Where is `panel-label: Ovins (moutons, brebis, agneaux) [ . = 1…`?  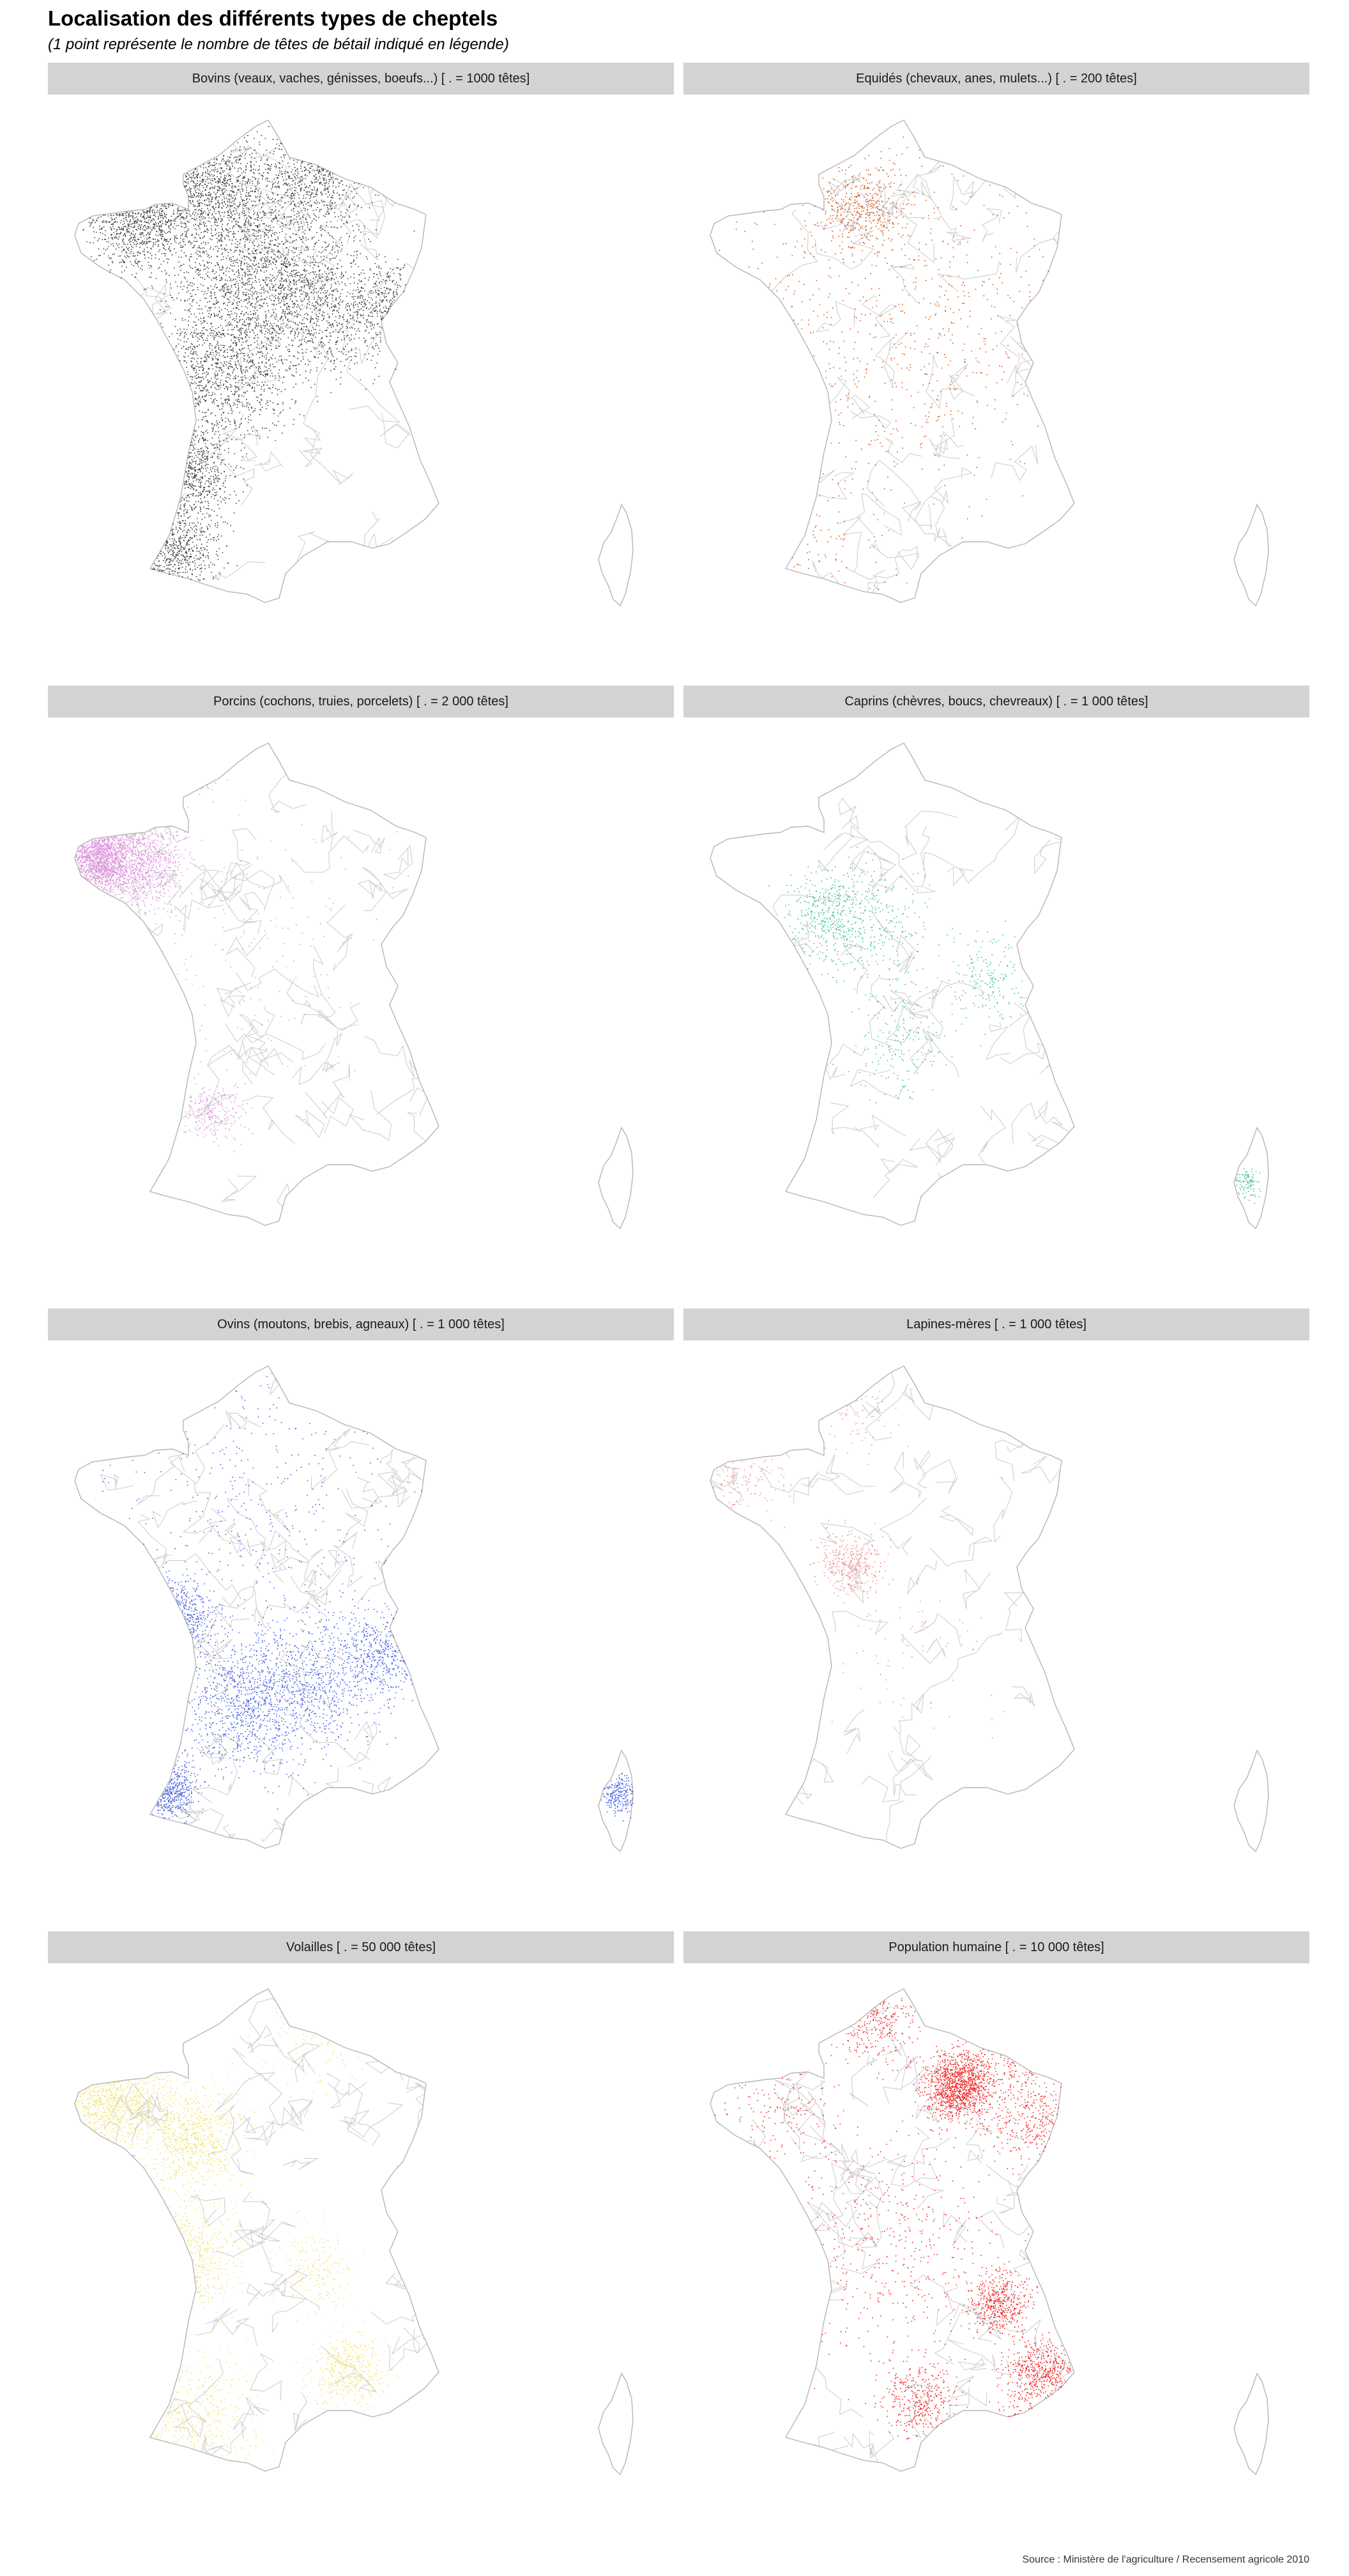 panel-label: Ovins (moutons, brebis, agneaux) [ . = 1… is located at coordinates (361, 1324).